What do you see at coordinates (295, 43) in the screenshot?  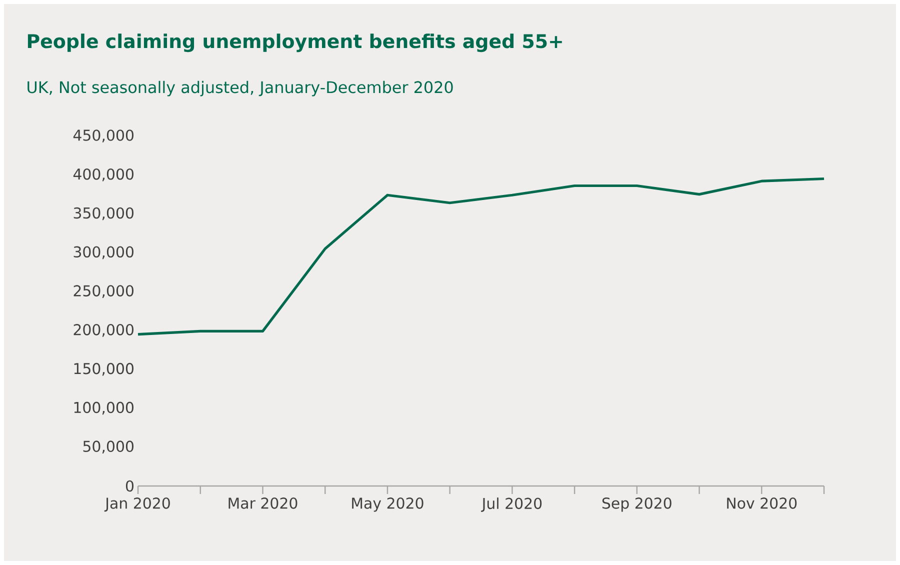 I see `chart-title: People claiming unemployment benefits aged 55+` at bounding box center [295, 43].